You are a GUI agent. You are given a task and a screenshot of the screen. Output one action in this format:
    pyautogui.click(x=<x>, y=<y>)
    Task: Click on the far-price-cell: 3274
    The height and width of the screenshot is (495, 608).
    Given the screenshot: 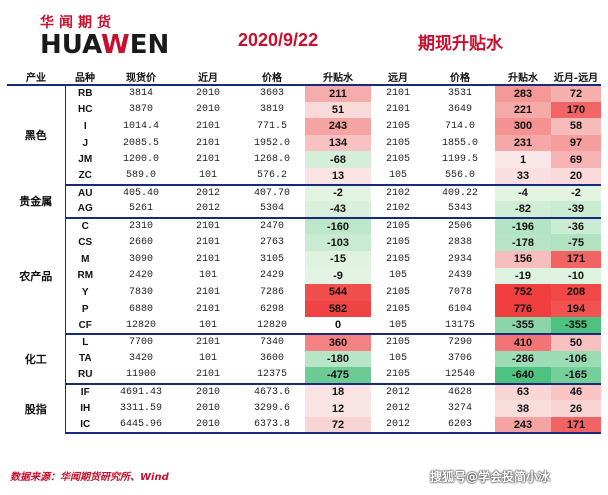 What is the action you would take?
    pyautogui.click(x=459, y=409)
    